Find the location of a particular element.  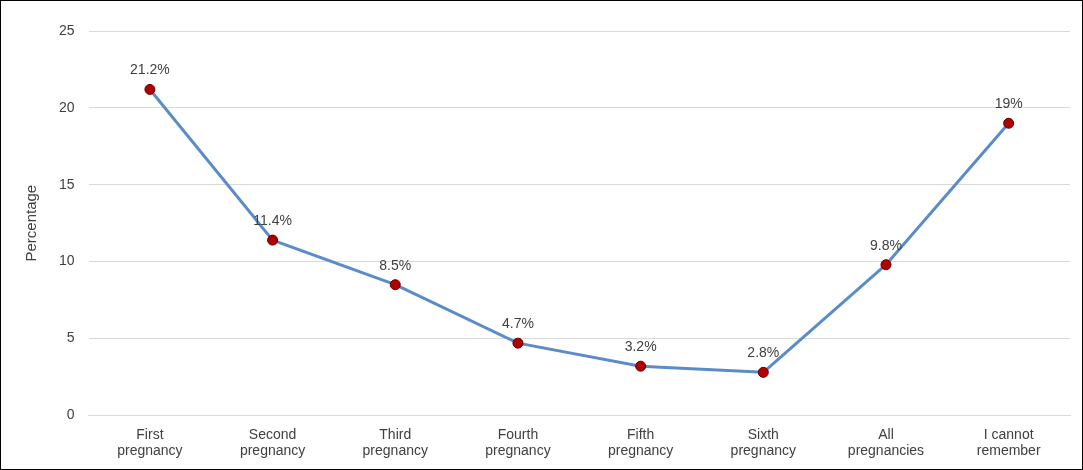

data-label: 21.2% is located at coordinates (150, 69).